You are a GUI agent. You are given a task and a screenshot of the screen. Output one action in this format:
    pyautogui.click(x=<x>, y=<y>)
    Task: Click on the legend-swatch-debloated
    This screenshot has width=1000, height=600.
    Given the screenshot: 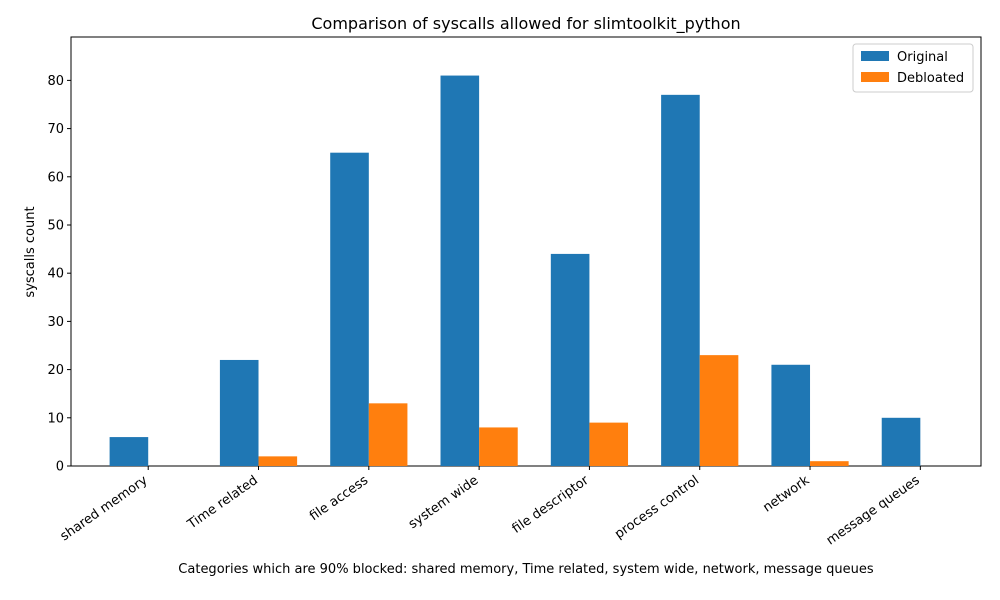 What is the action you would take?
    pyautogui.click(x=875, y=77)
    